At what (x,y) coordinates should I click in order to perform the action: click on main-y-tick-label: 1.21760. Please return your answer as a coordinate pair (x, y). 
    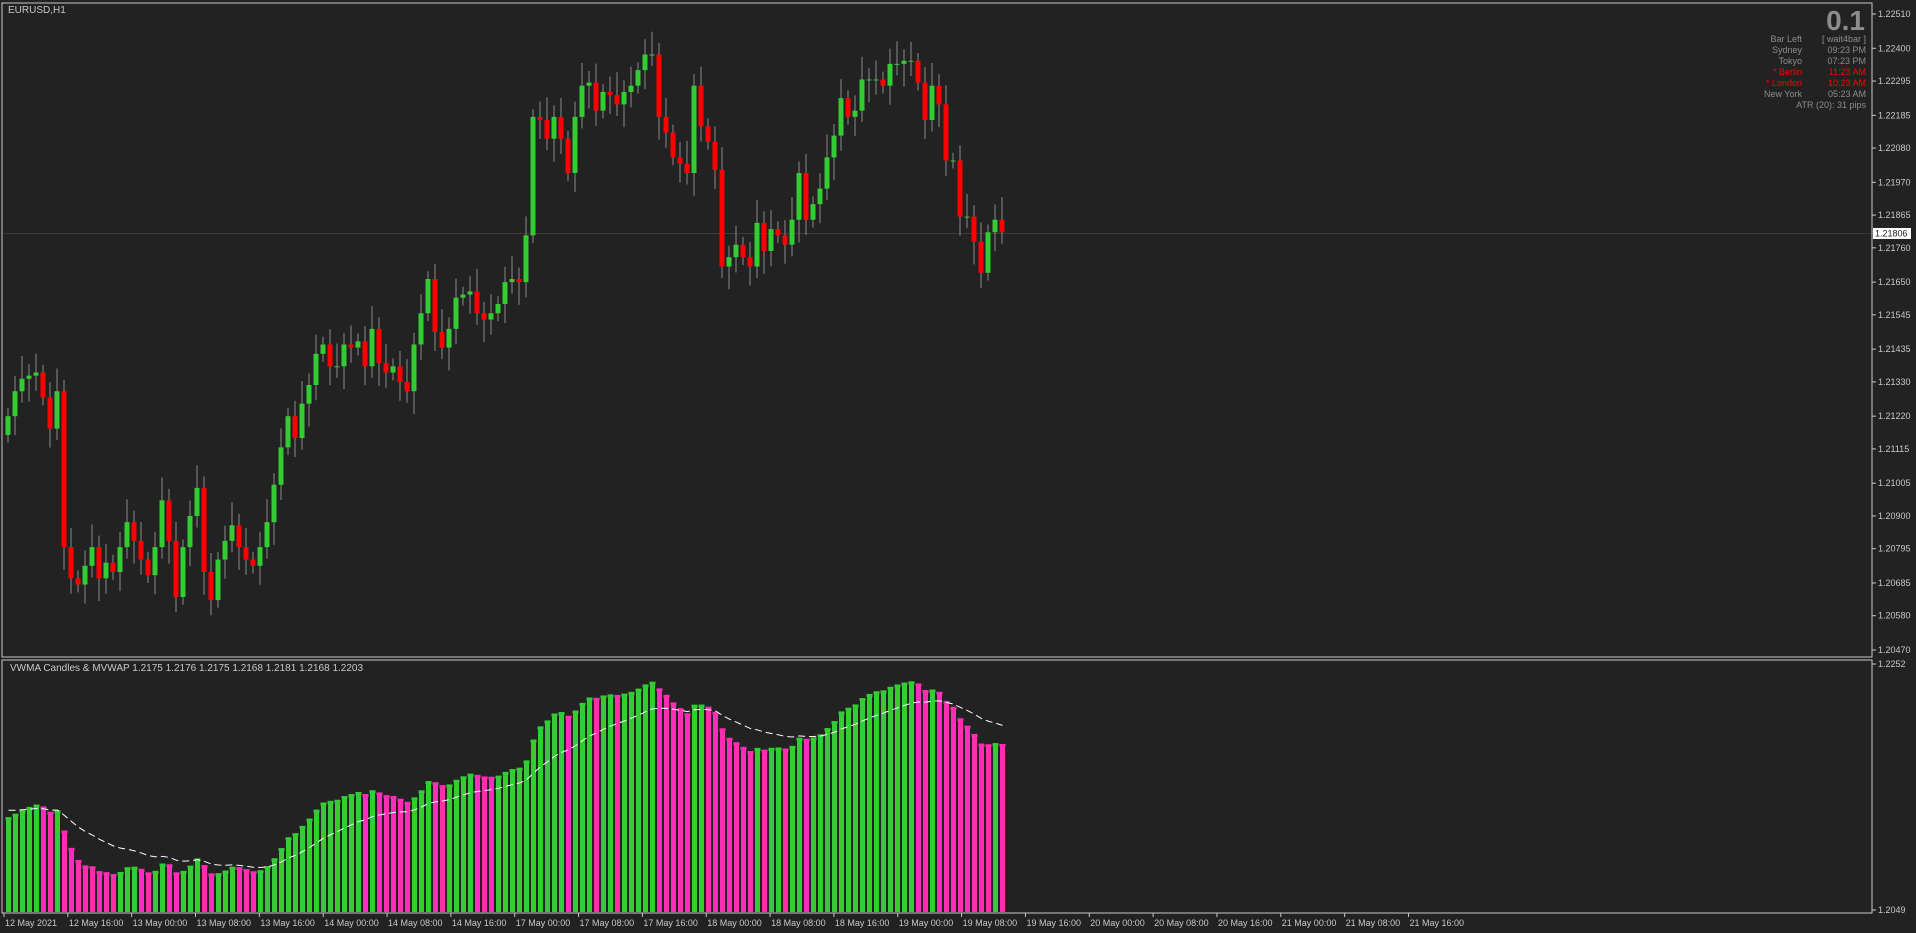
    Looking at the image, I should click on (1894, 248).